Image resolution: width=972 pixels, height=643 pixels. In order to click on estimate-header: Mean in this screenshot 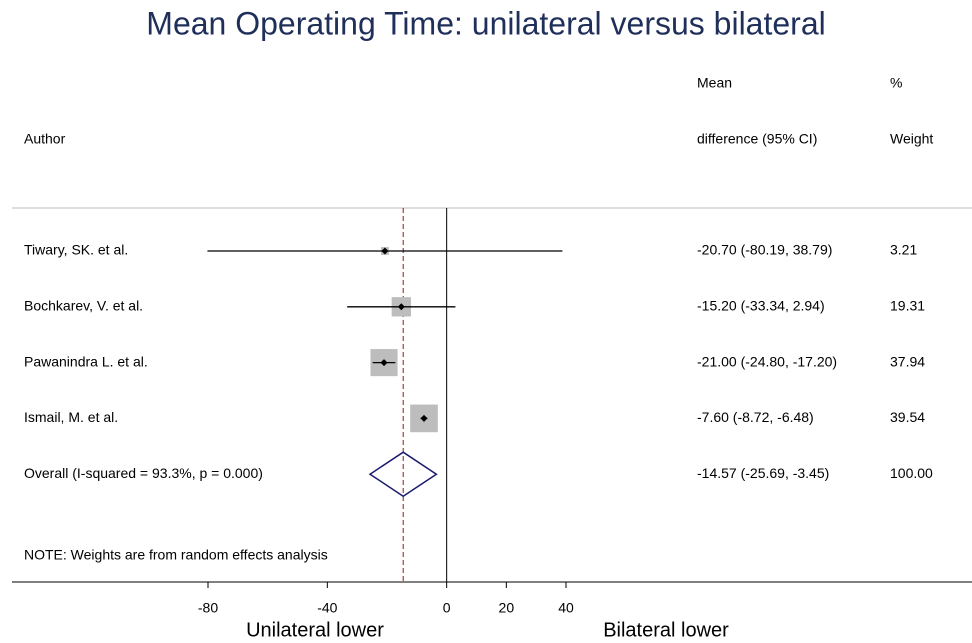, I will do `click(714, 83)`.